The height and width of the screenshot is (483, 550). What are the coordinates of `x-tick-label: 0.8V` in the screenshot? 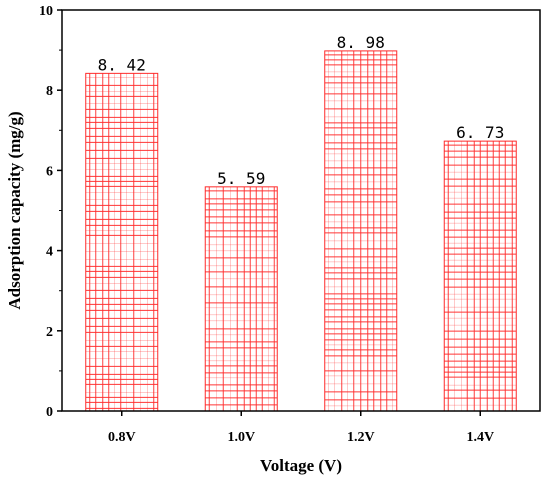 It's located at (122, 437).